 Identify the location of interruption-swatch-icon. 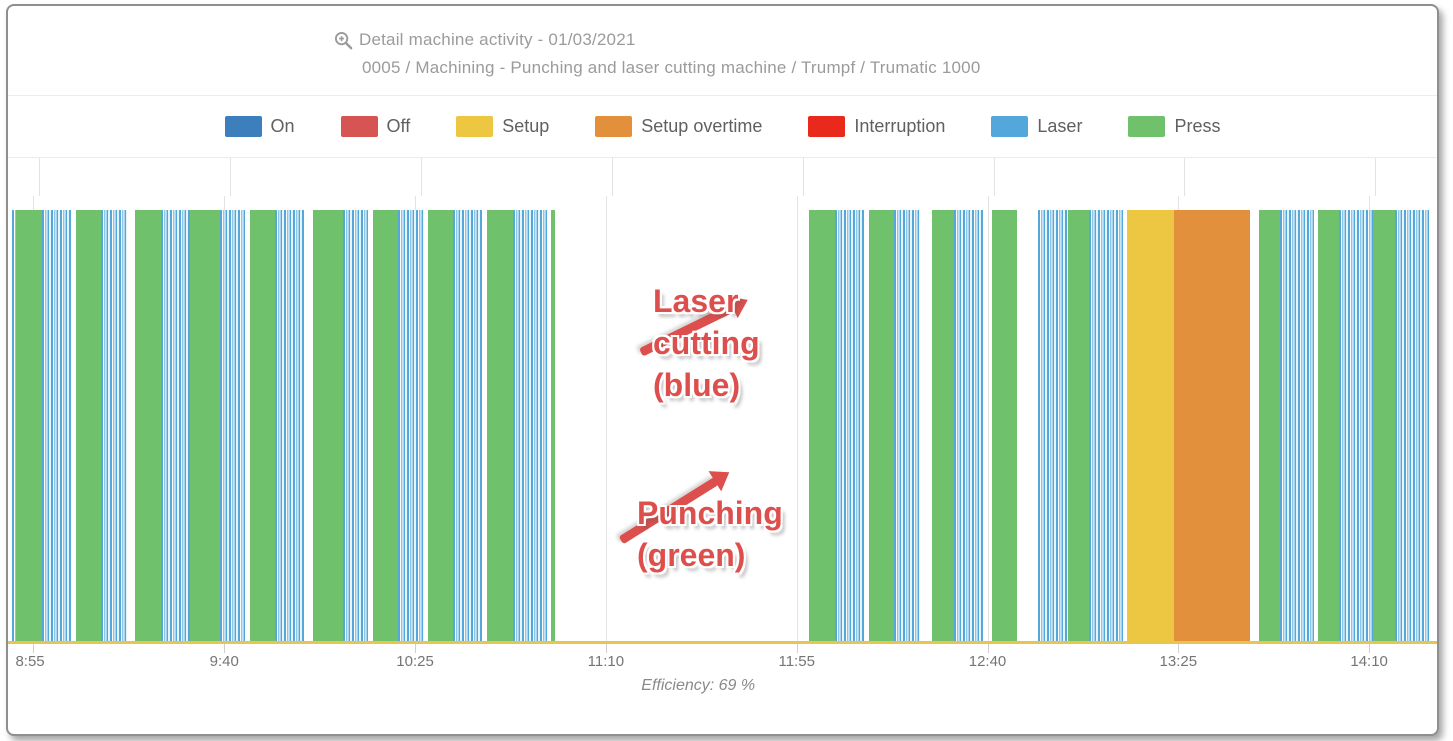
(827, 126).